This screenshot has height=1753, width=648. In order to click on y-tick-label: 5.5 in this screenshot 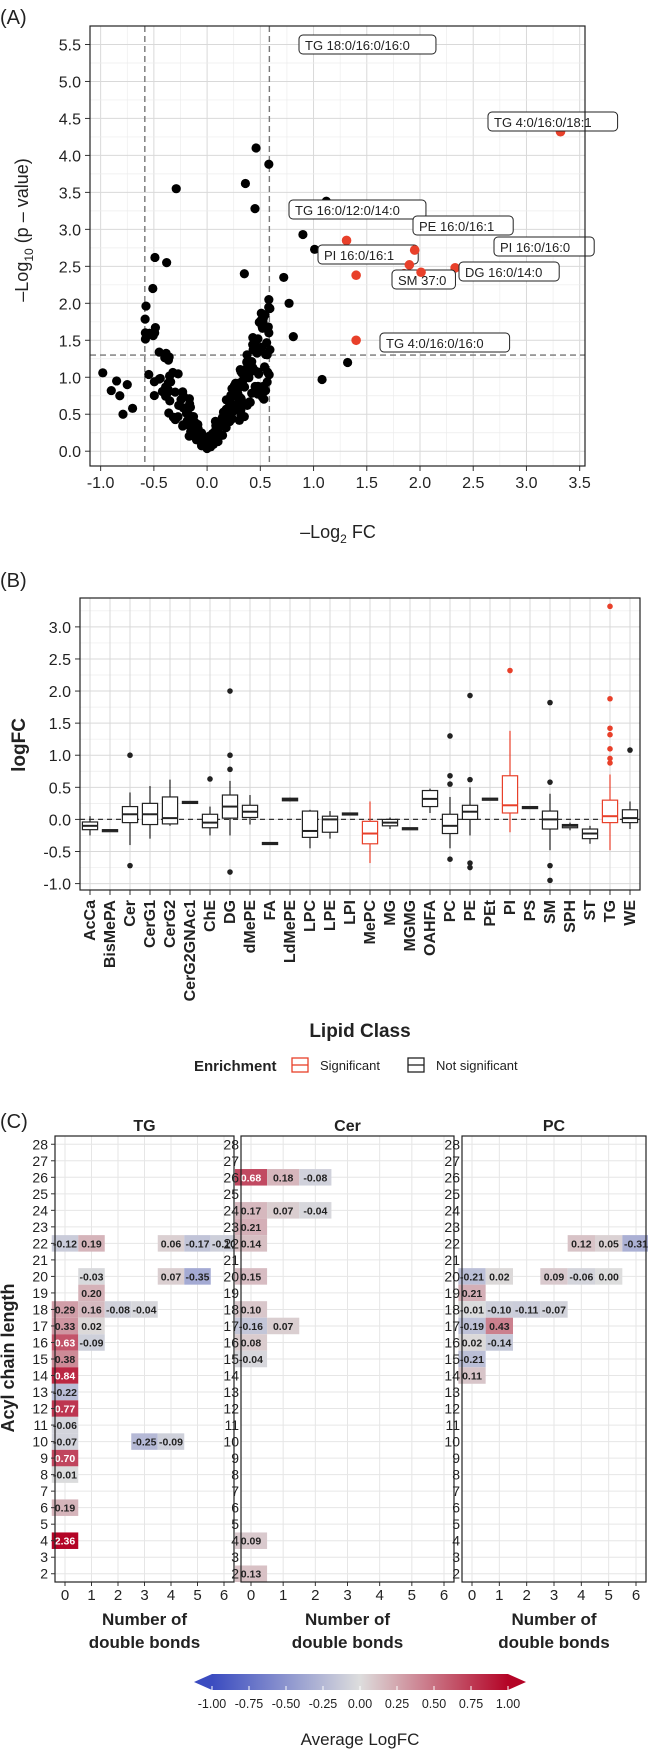, I will do `click(70, 45)`.